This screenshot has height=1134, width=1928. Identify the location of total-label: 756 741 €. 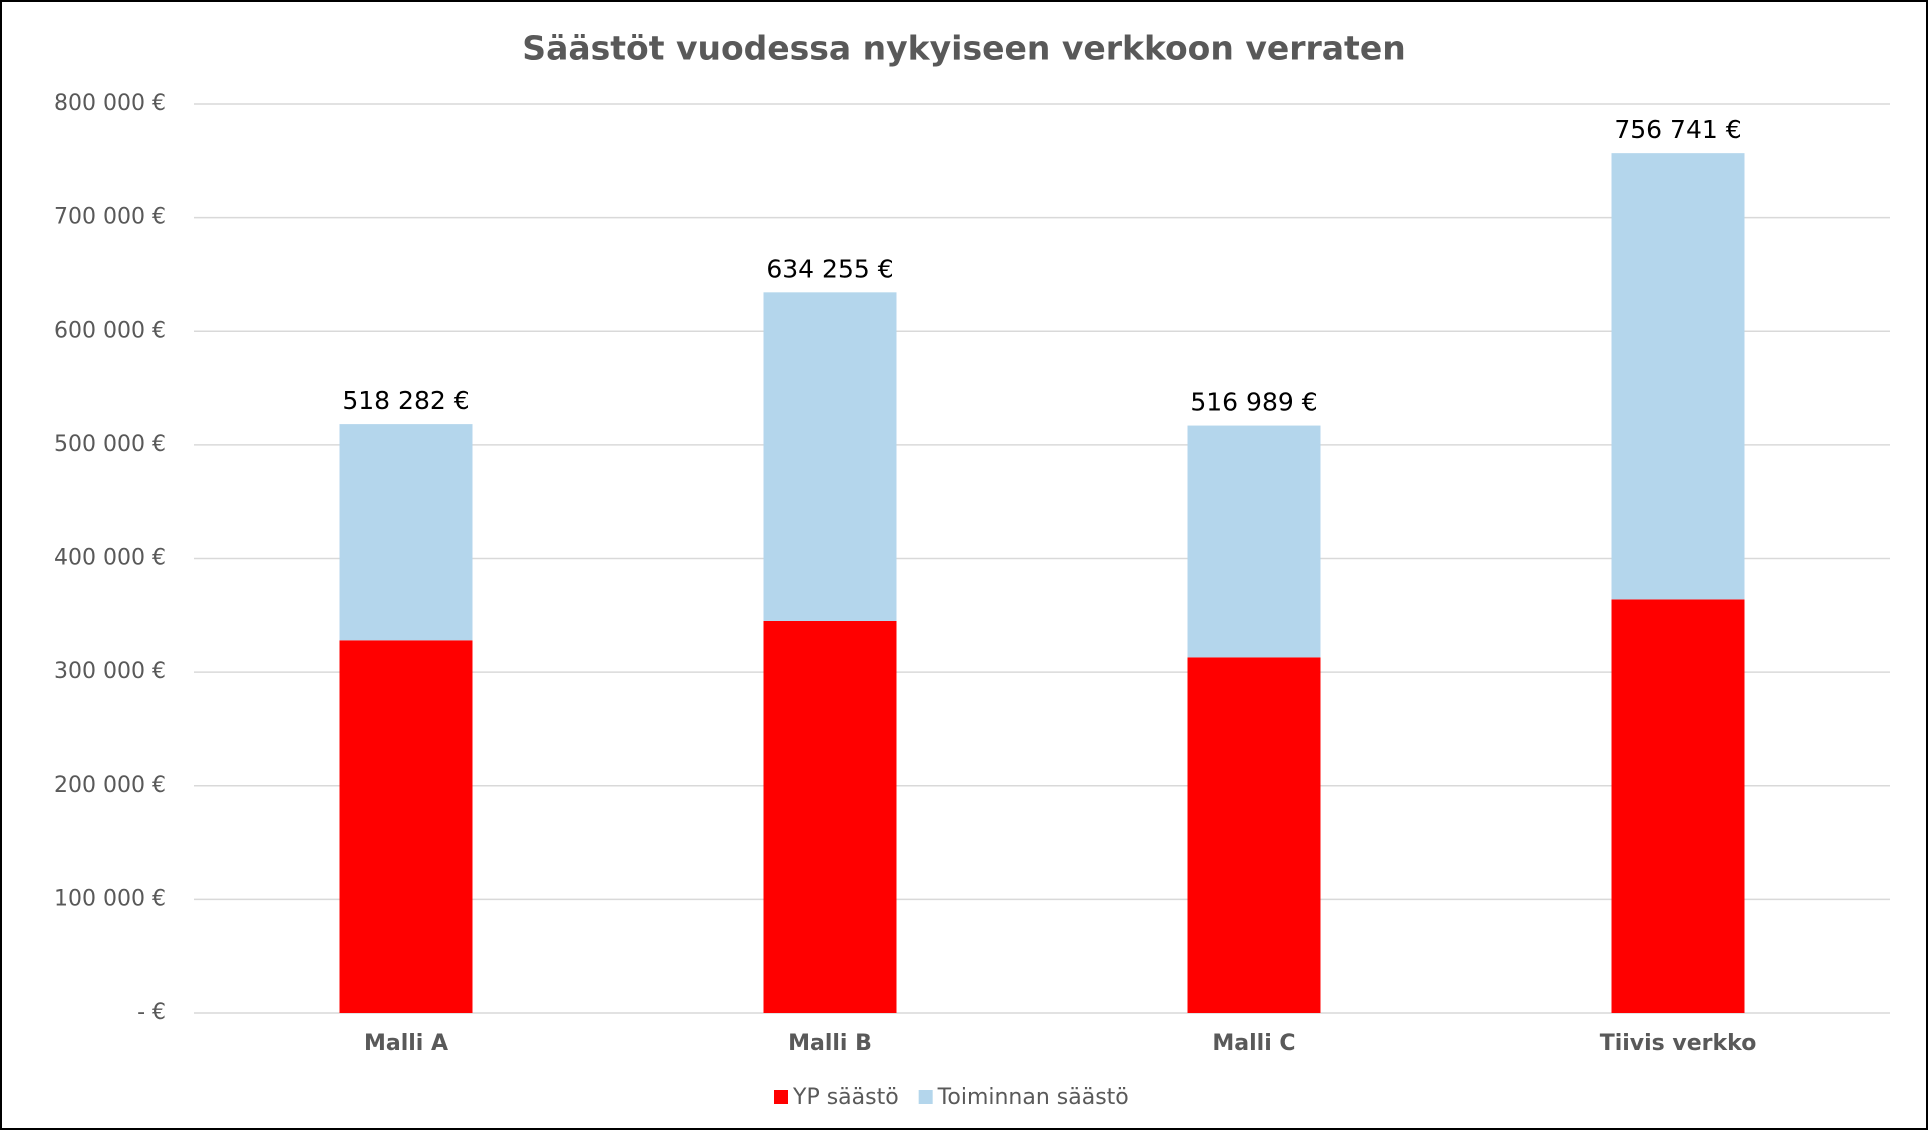
(1677, 129).